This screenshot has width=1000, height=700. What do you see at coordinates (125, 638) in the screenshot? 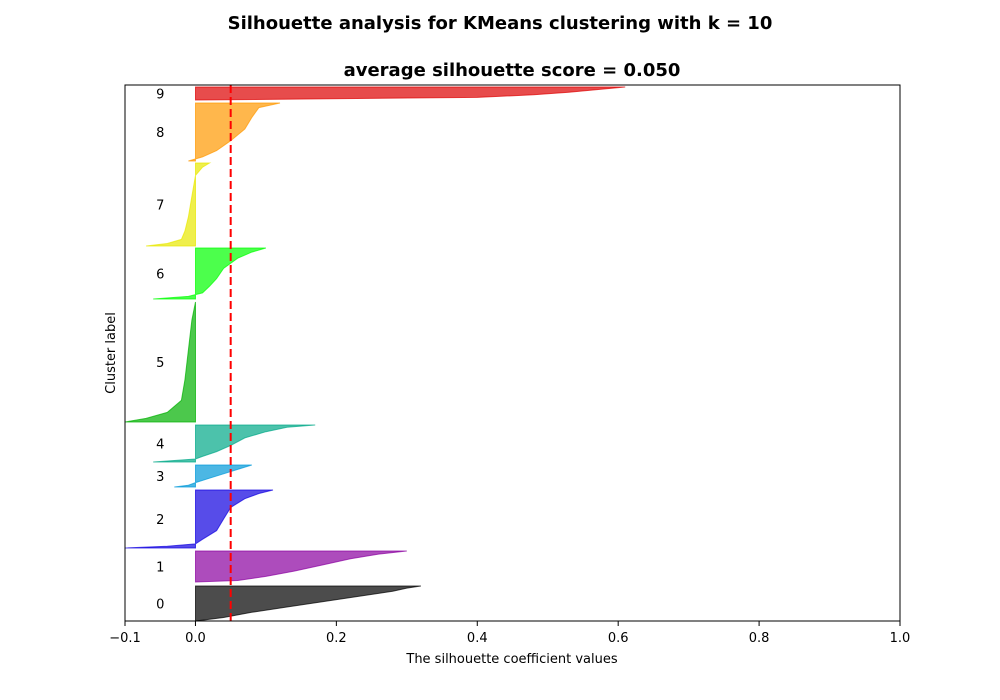
I see `x-tick-label: −0.1` at bounding box center [125, 638].